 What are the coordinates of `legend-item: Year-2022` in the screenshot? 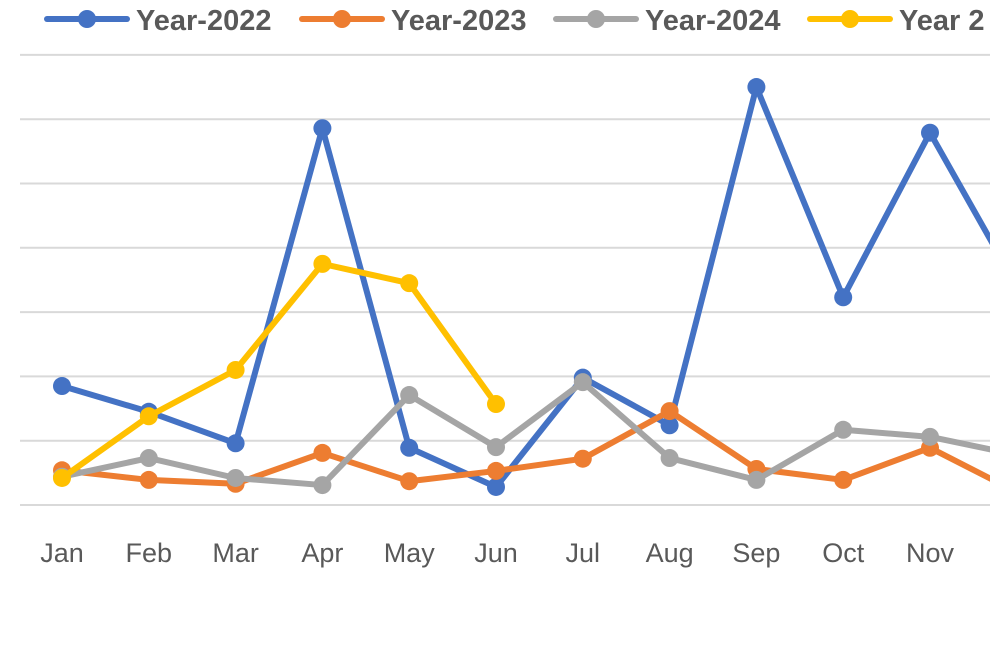 It's located at (157, 21).